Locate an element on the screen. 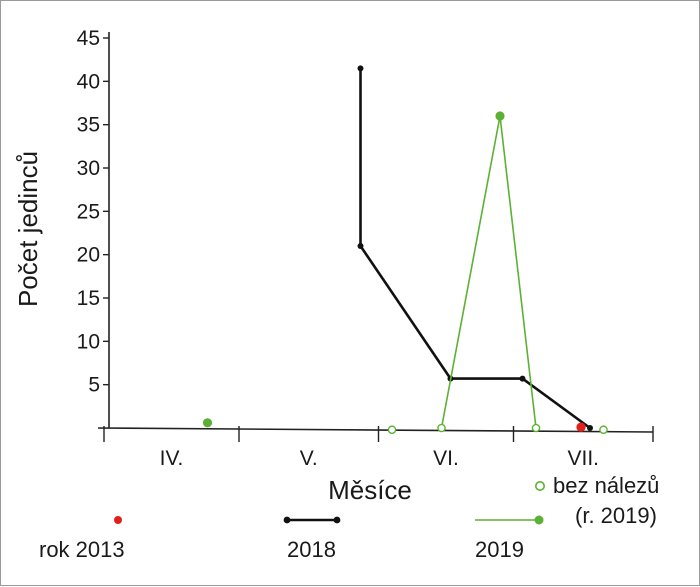 The image size is (700, 587). x-ticks is located at coordinates (378, 434).